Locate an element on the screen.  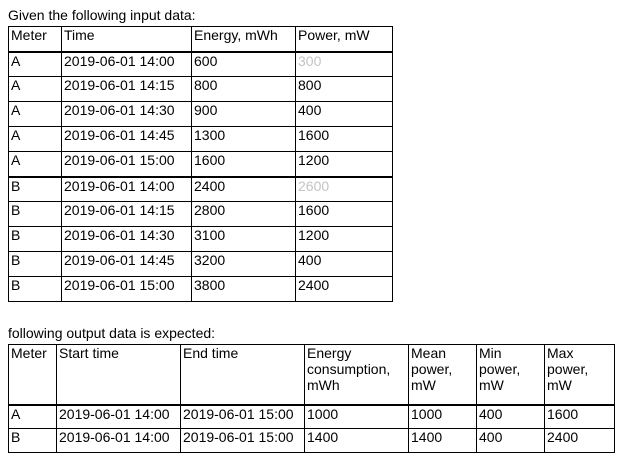
cell-energy: 600 is located at coordinates (243, 64).